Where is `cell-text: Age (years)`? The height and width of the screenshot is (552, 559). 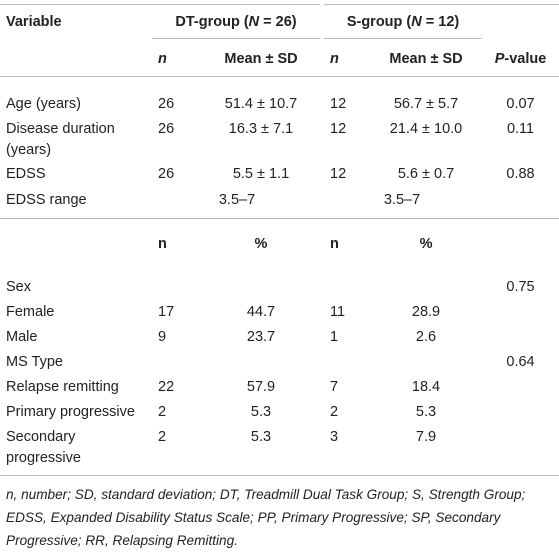 cell-text: Age (years) is located at coordinates (43, 104).